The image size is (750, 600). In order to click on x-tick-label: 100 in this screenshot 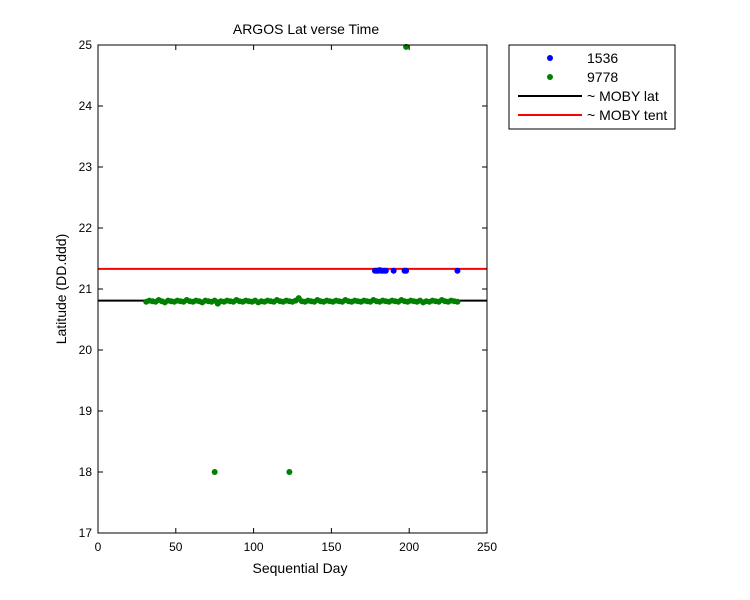, I will do `click(254, 547)`.